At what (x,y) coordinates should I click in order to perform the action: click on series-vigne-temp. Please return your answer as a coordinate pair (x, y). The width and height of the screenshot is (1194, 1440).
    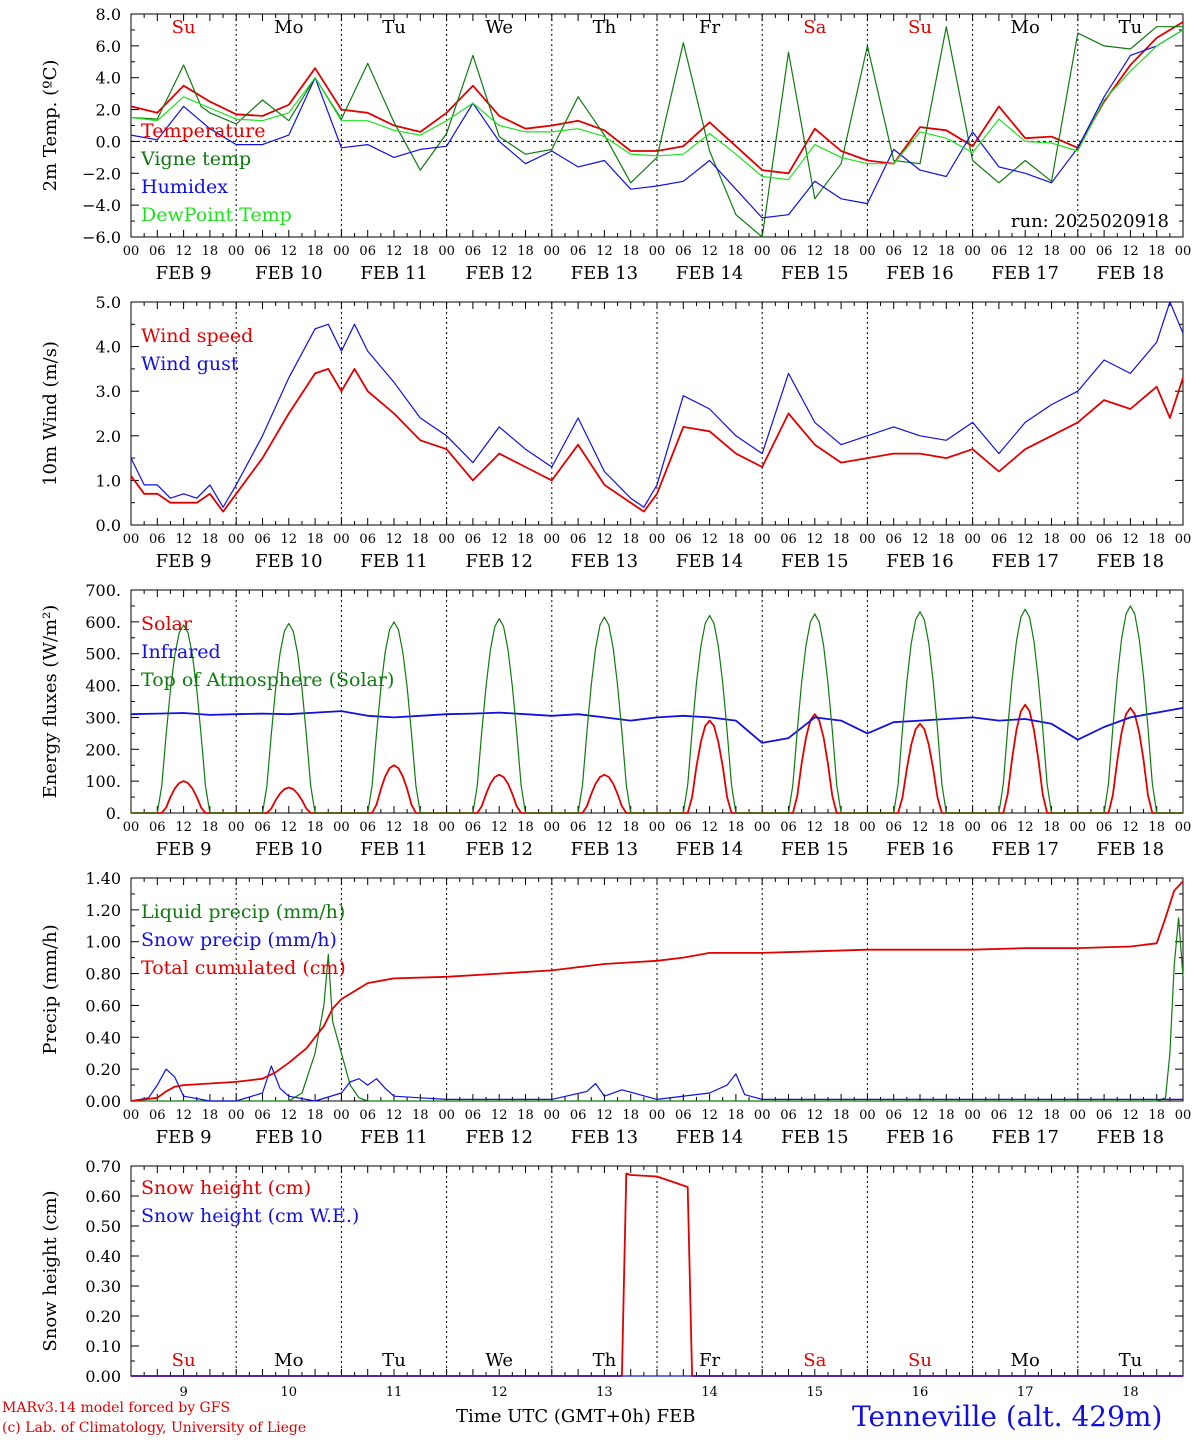
    Looking at the image, I should click on (656, 132).